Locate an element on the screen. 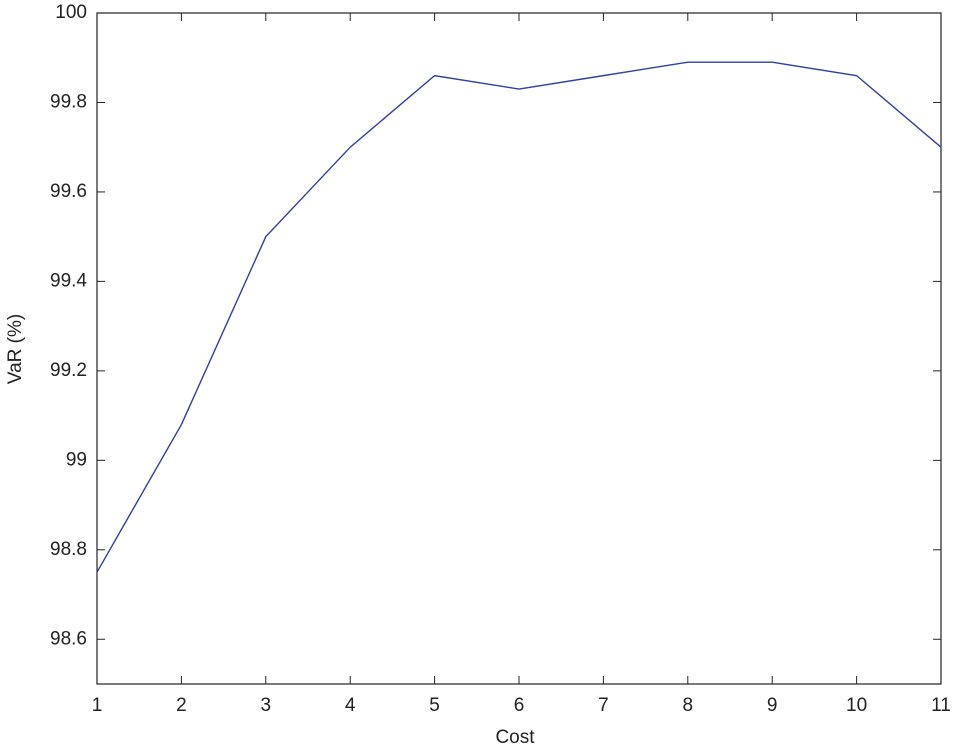 This screenshot has width=954, height=750. y-axis-label: VaR (%) is located at coordinates (15, 349).